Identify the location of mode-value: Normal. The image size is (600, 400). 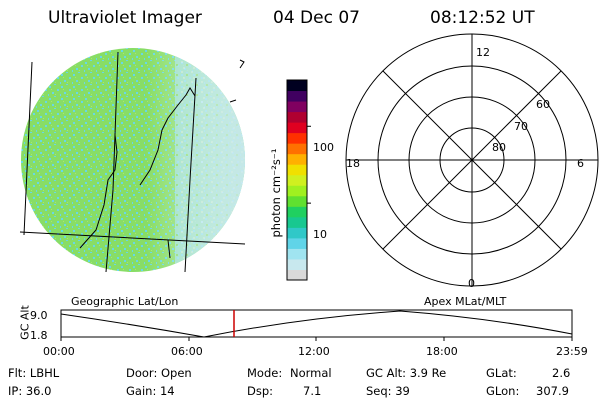
(311, 373).